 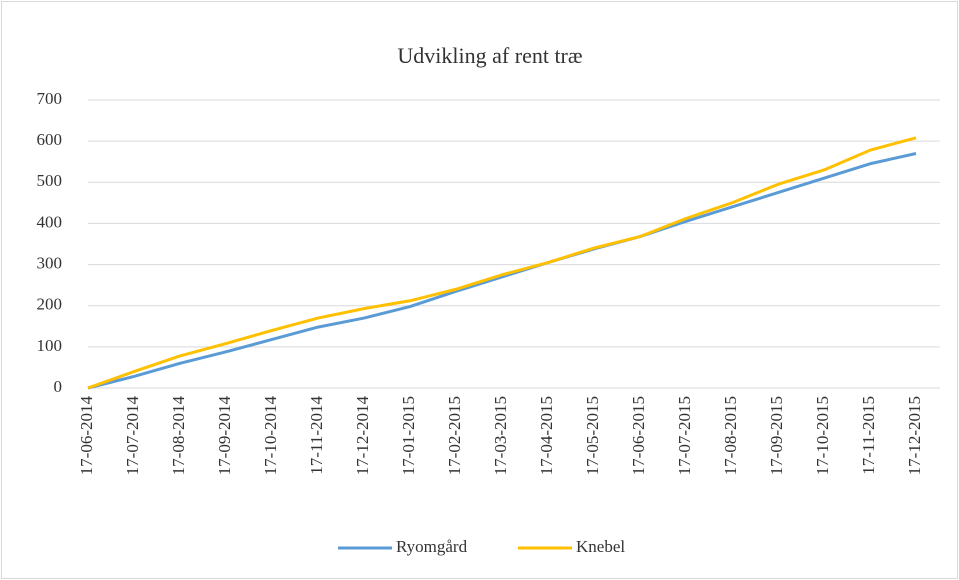 What do you see at coordinates (432, 546) in the screenshot?
I see `legend-label: Ryomgård` at bounding box center [432, 546].